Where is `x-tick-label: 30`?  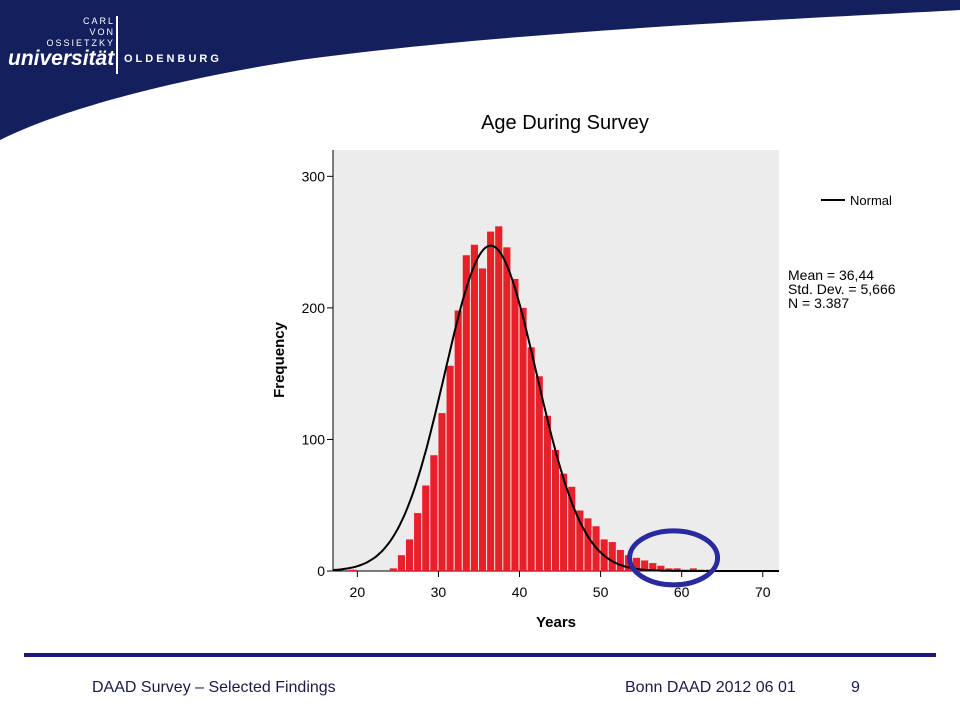
x-tick-label: 30 is located at coordinates (439, 592).